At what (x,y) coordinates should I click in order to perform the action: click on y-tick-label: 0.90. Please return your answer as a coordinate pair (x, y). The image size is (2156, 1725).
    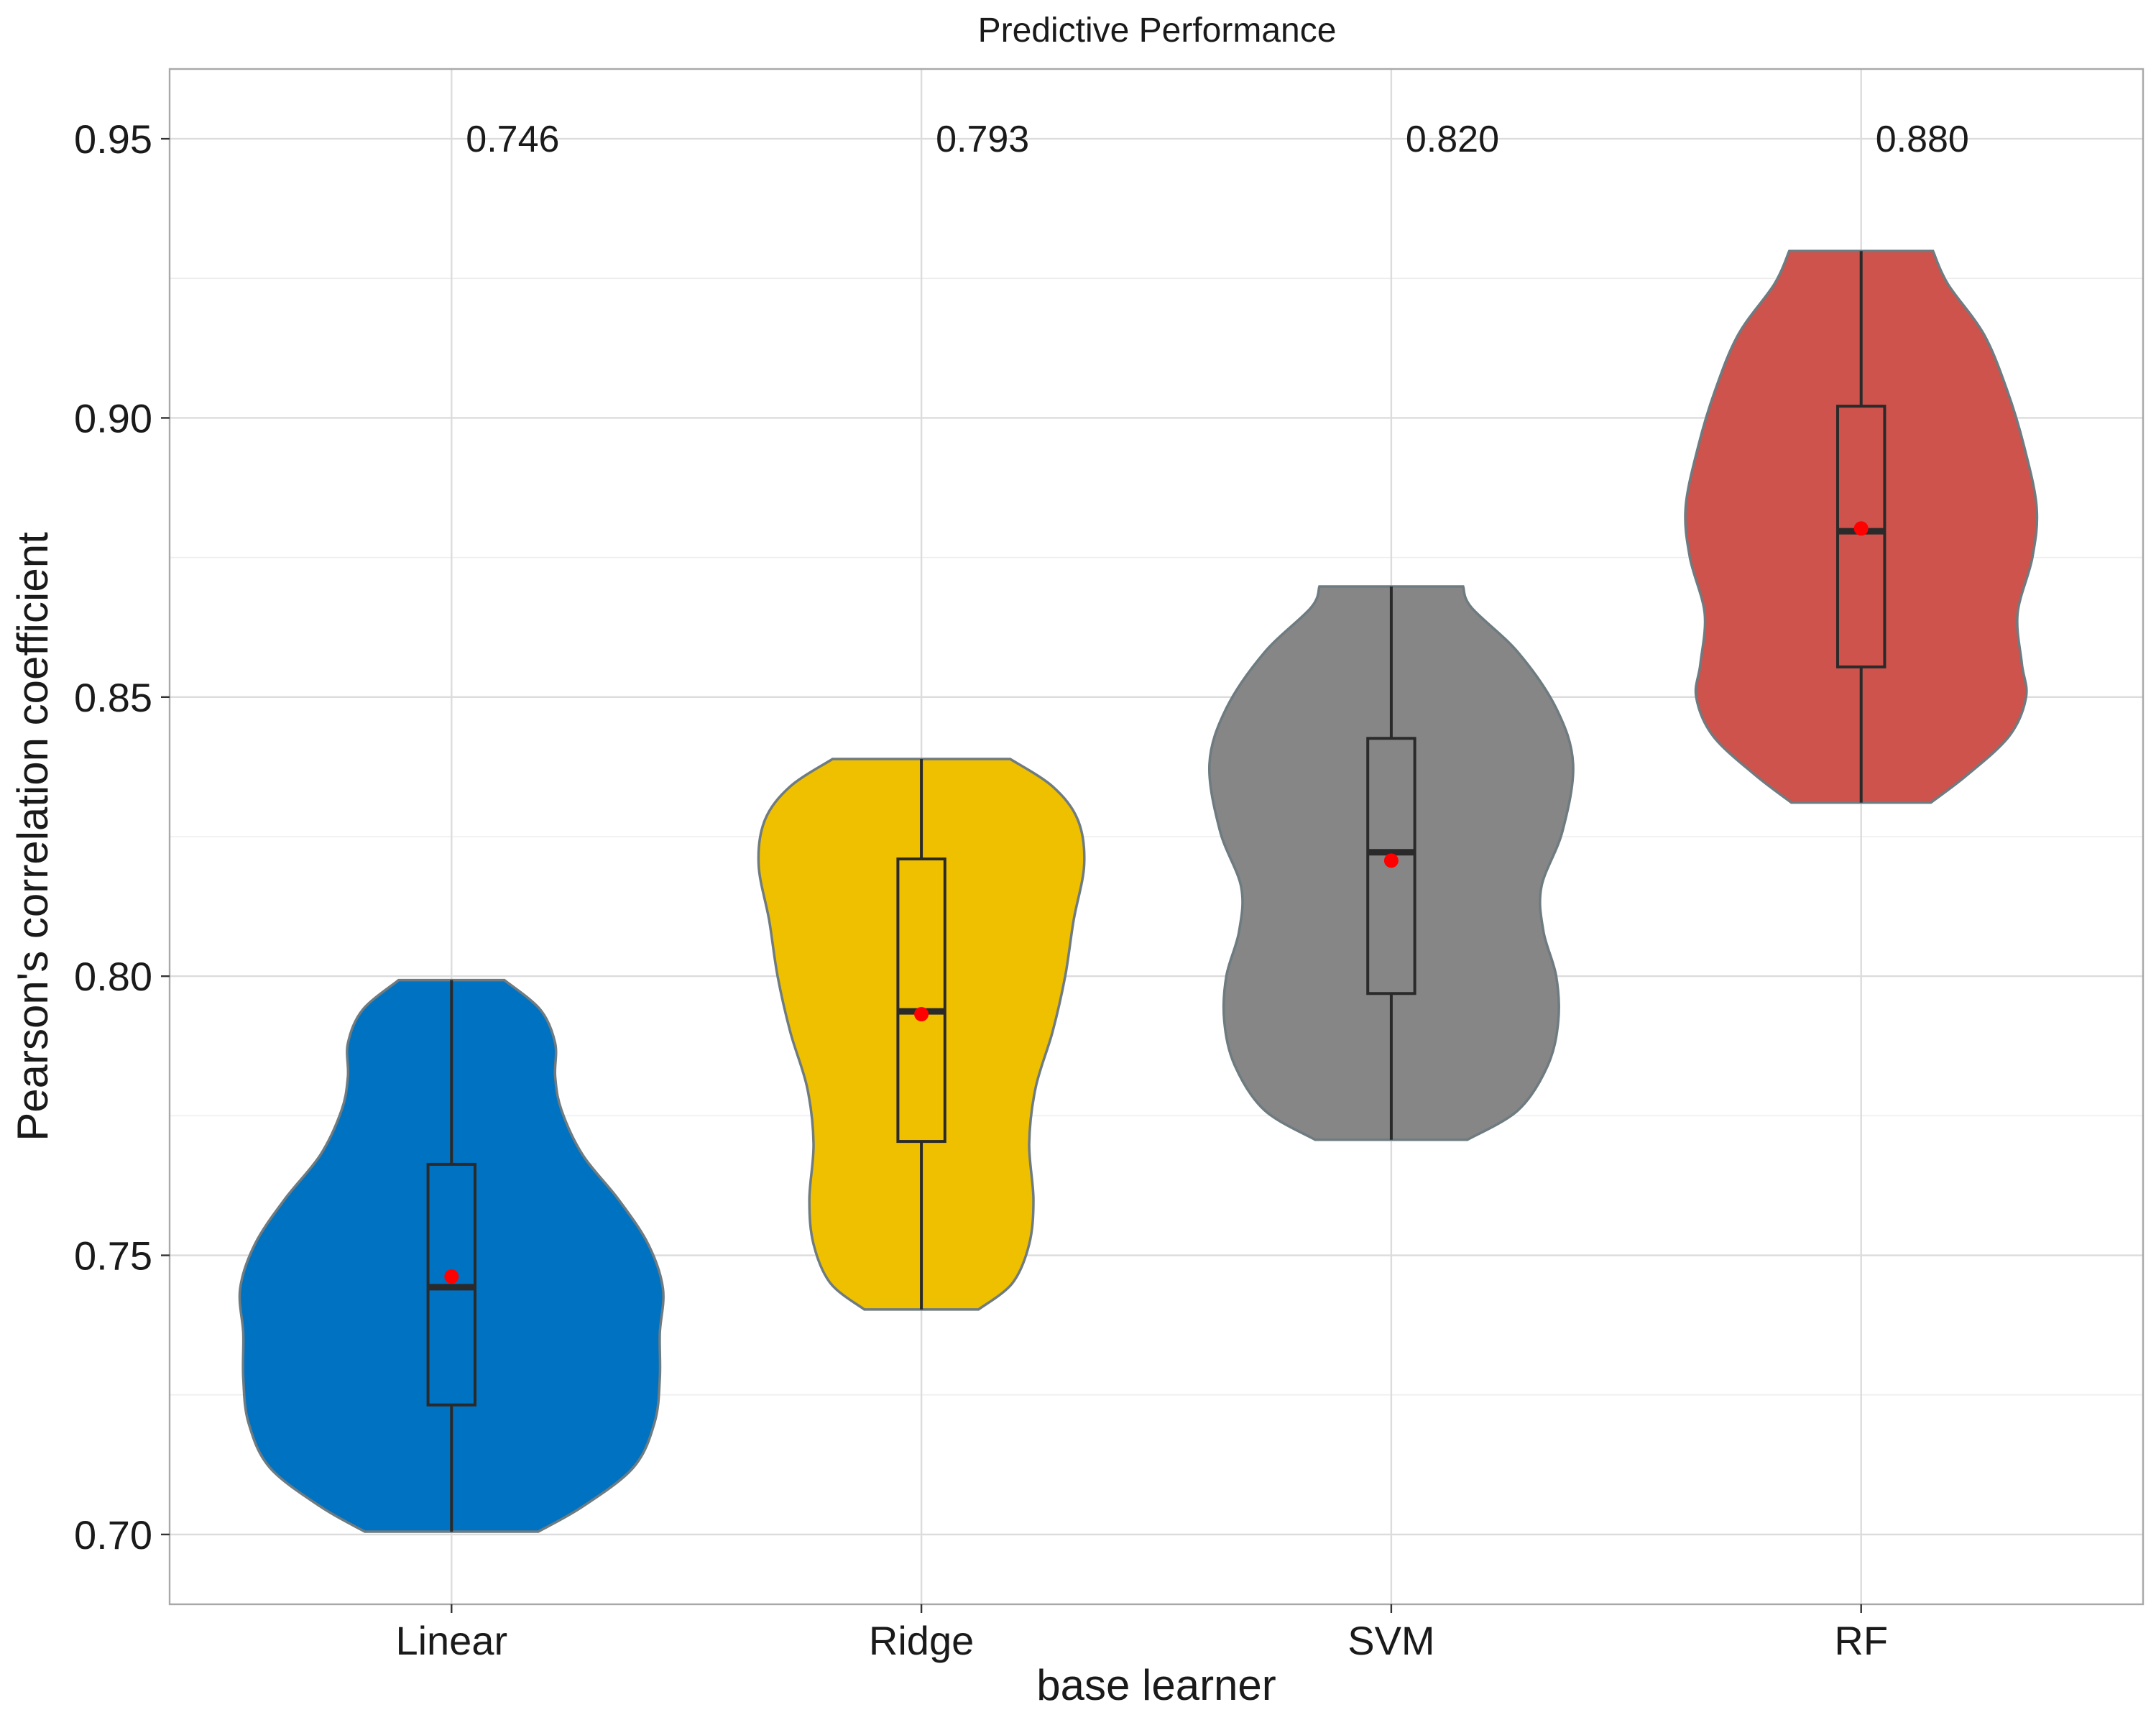
    Looking at the image, I should click on (113, 418).